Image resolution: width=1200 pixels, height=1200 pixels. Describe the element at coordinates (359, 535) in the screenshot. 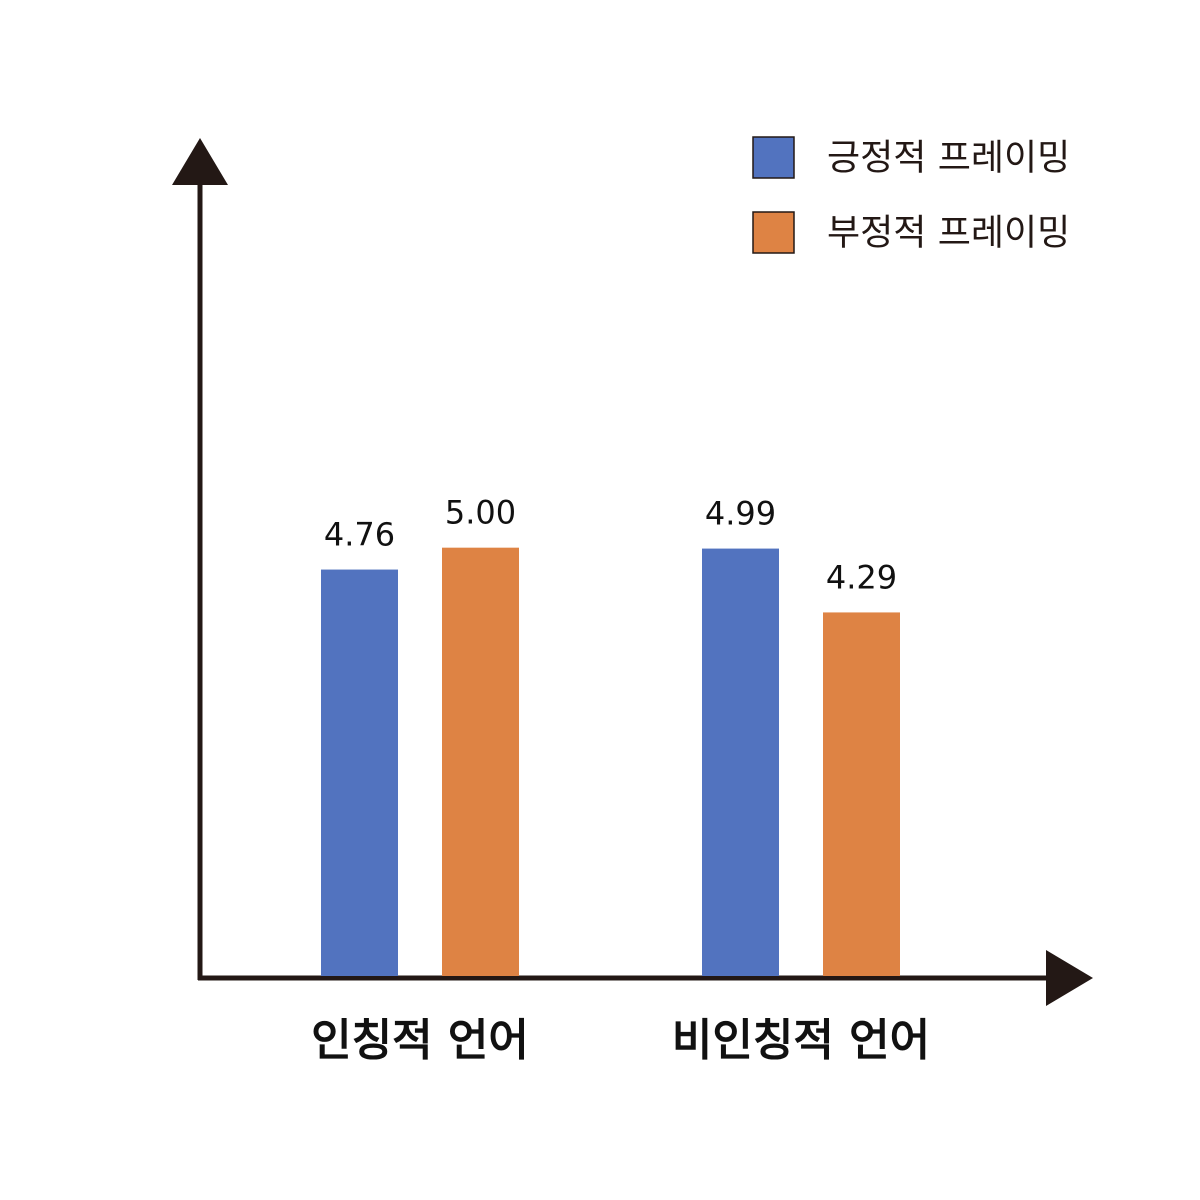

I see `value-label-1-series-1: 4.76` at that location.